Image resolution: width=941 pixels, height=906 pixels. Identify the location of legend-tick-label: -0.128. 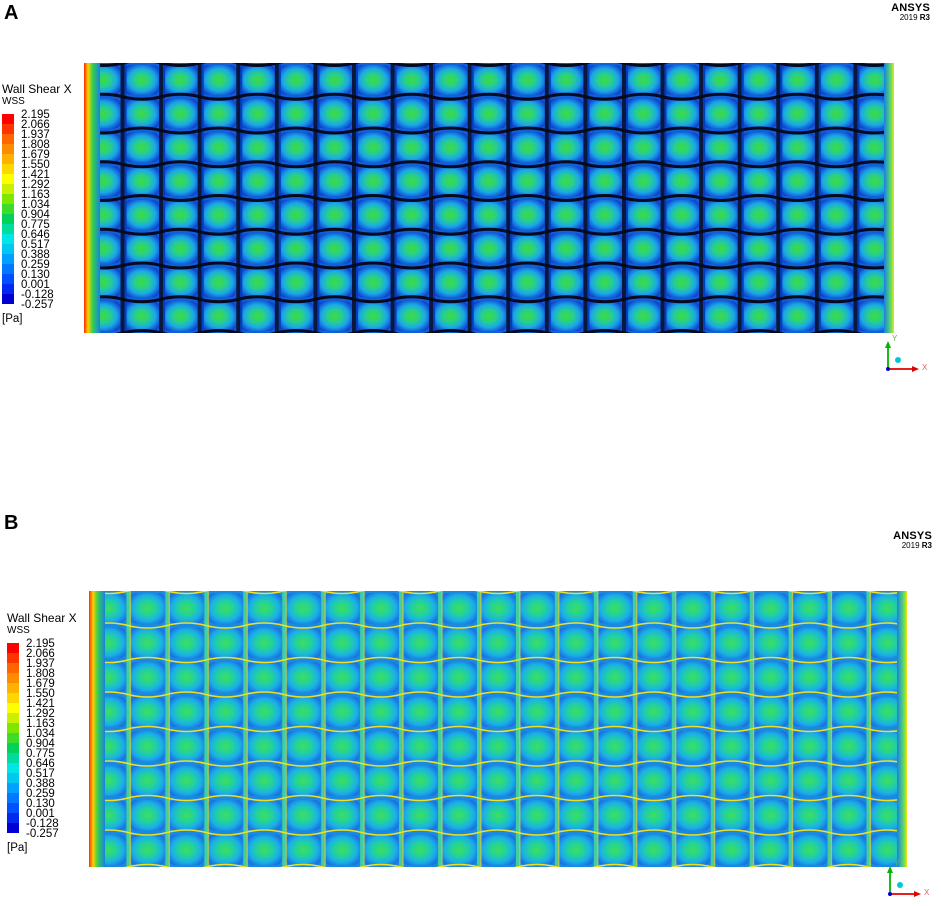
(37, 295).